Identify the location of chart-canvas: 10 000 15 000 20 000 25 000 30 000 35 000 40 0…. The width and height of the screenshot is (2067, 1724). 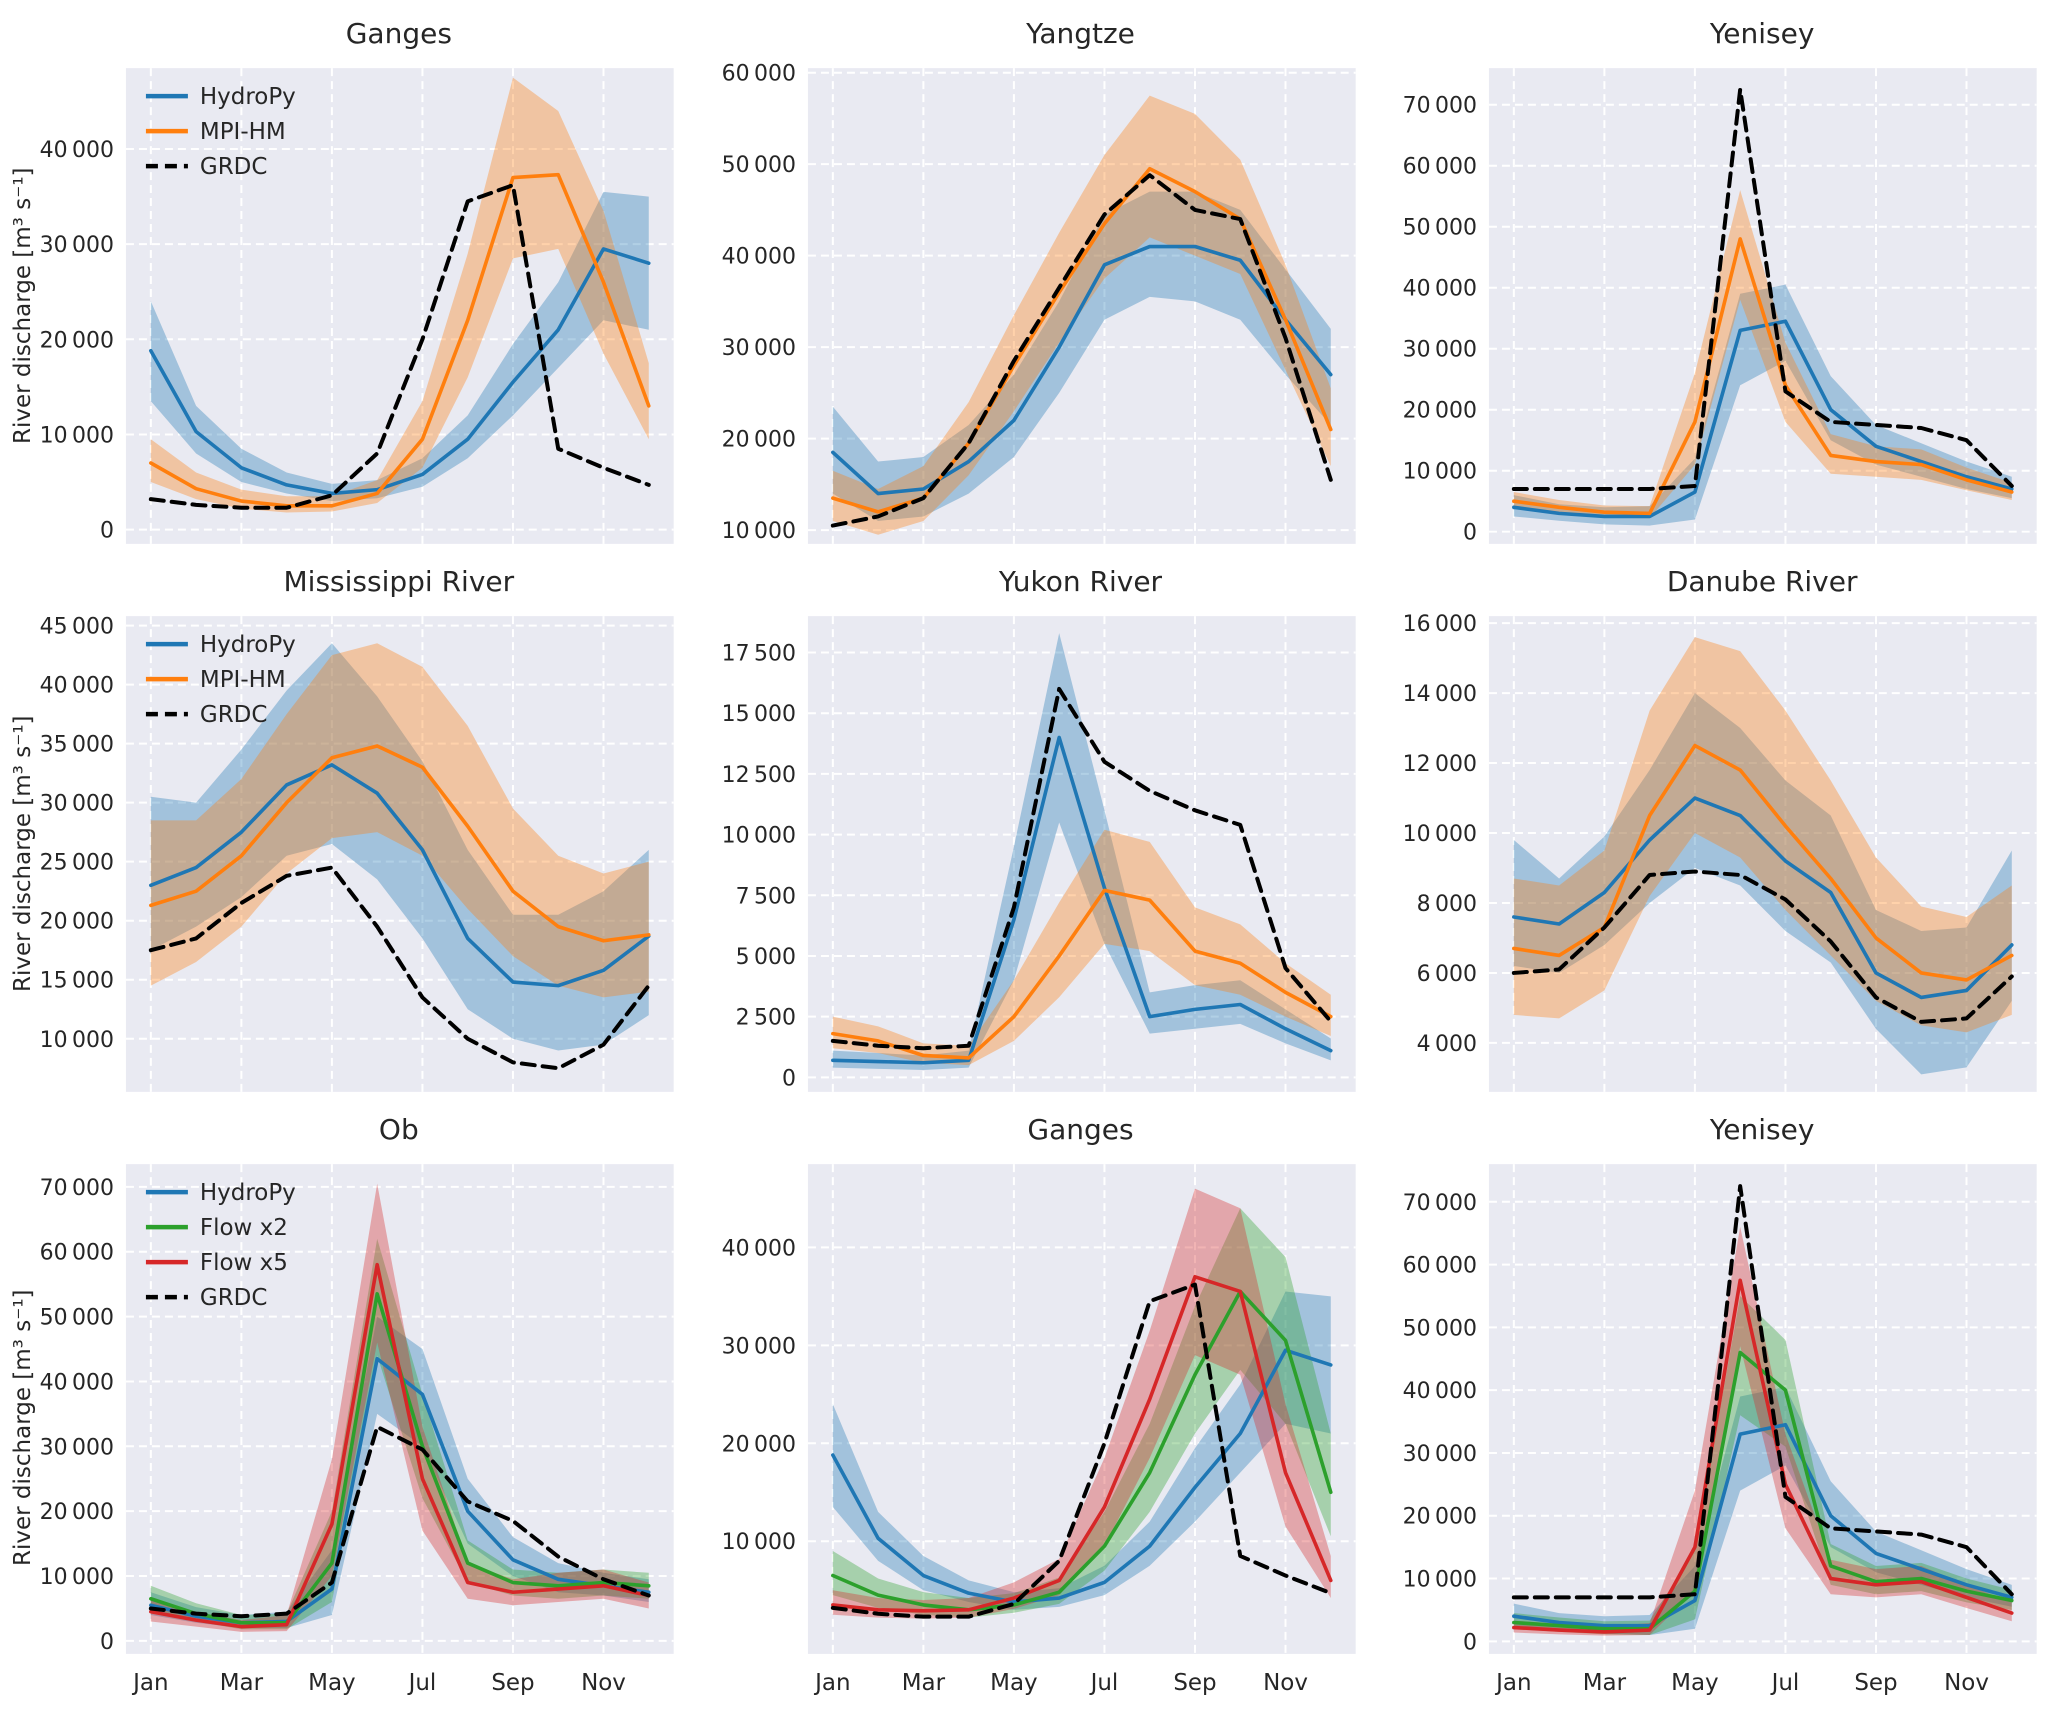
(357, 853).